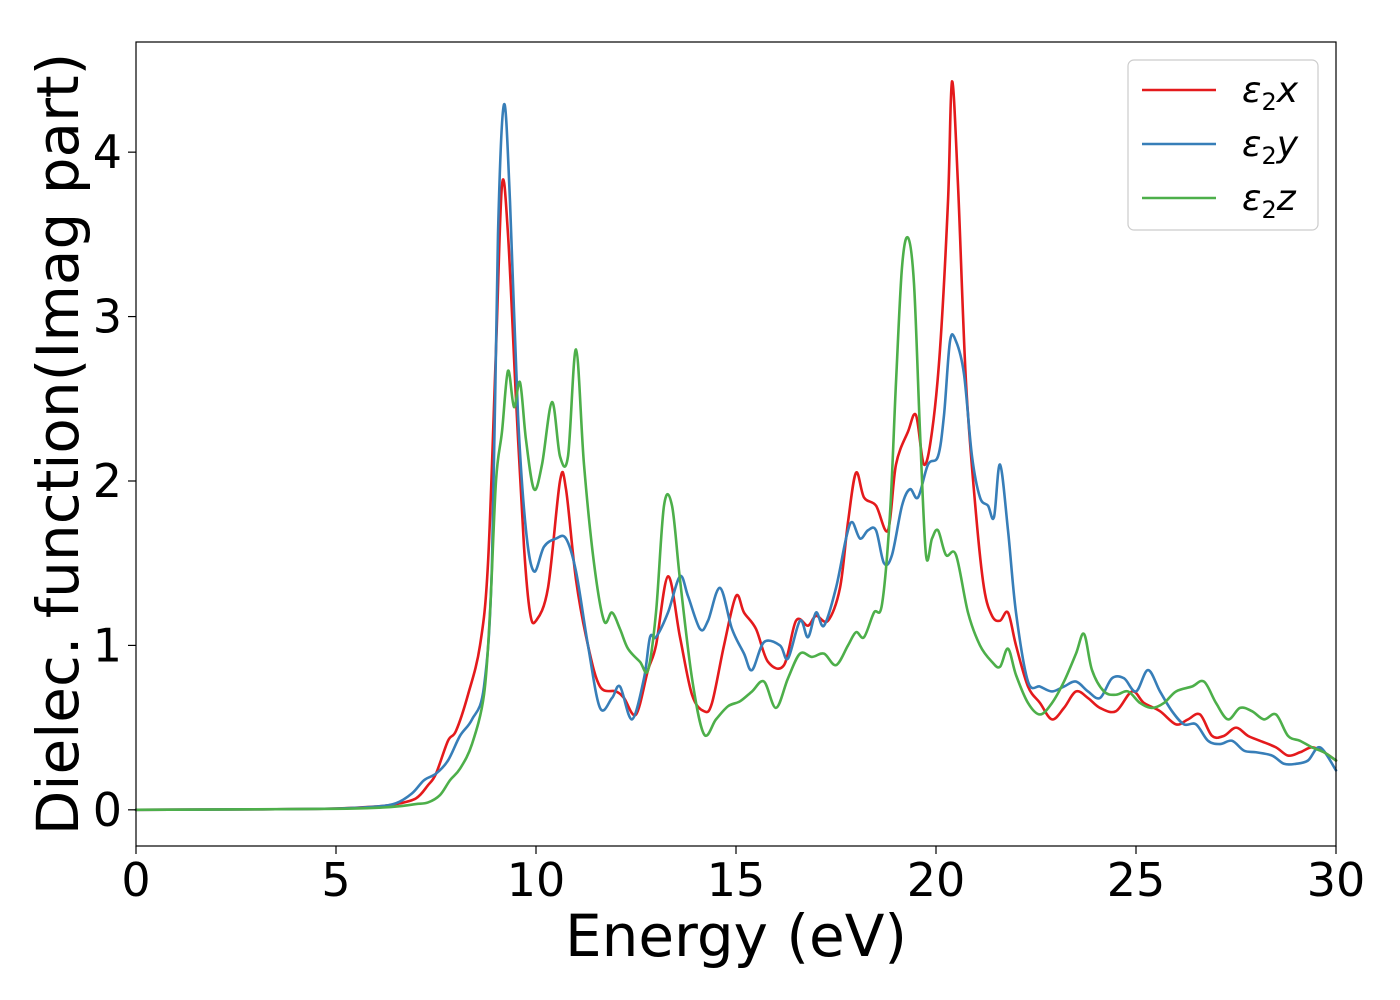 The image size is (1400, 1000). What do you see at coordinates (1269, 201) in the screenshot?
I see `legend-label-z: ε2z` at bounding box center [1269, 201].